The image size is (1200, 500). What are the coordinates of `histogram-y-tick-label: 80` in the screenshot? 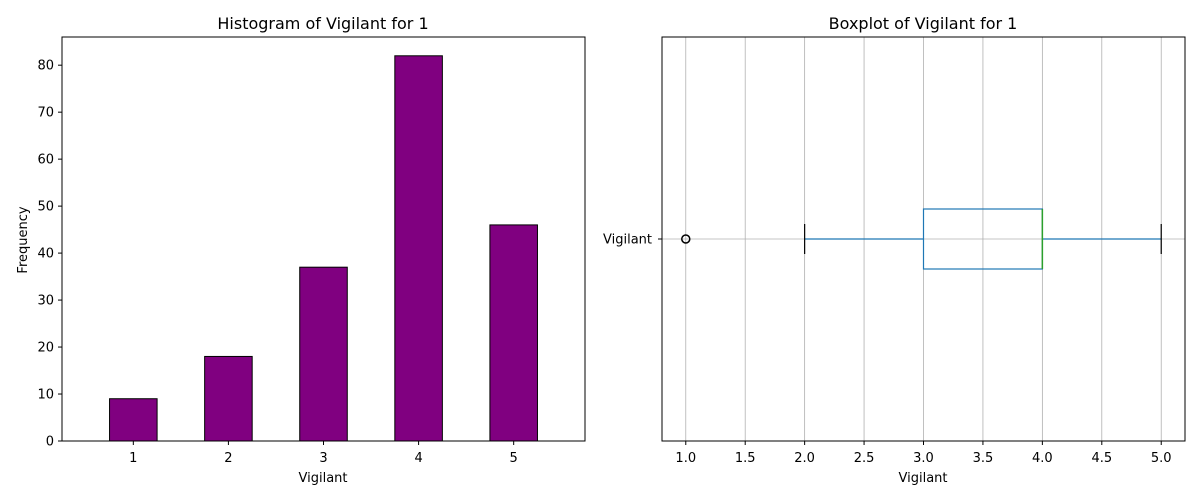 It's located at (45, 66).